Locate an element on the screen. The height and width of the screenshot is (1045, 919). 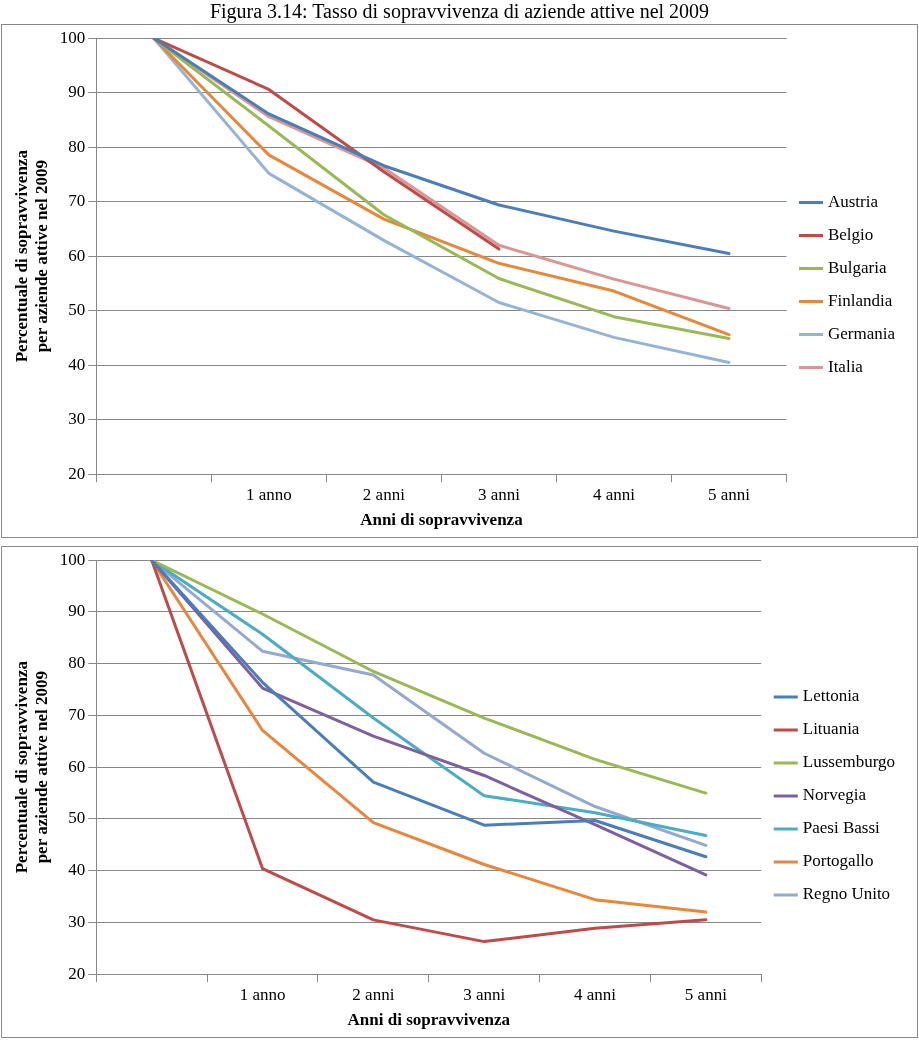
legend-label: Germania is located at coordinates (861, 333).